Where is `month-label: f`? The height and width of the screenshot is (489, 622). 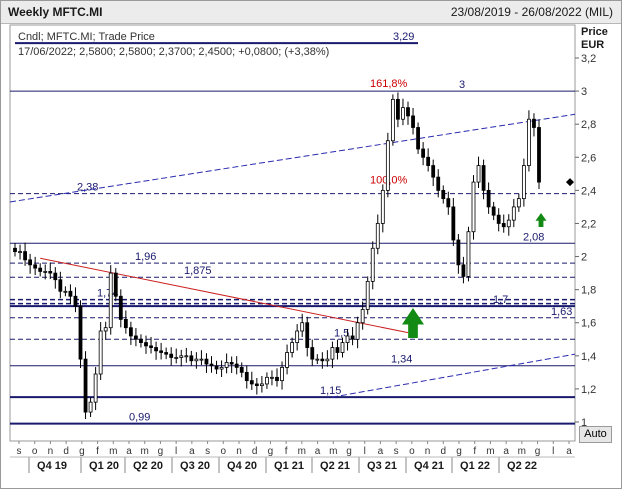 month-label: f is located at coordinates (286, 451).